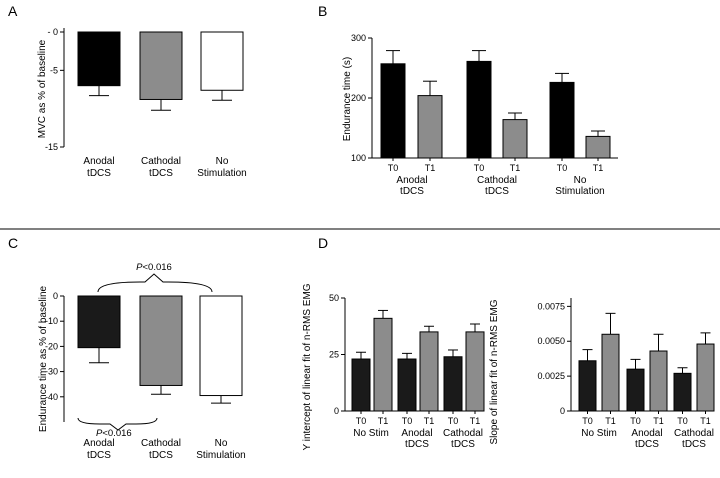  I want to click on c-annotation-top: P<0.016, so click(154, 267).